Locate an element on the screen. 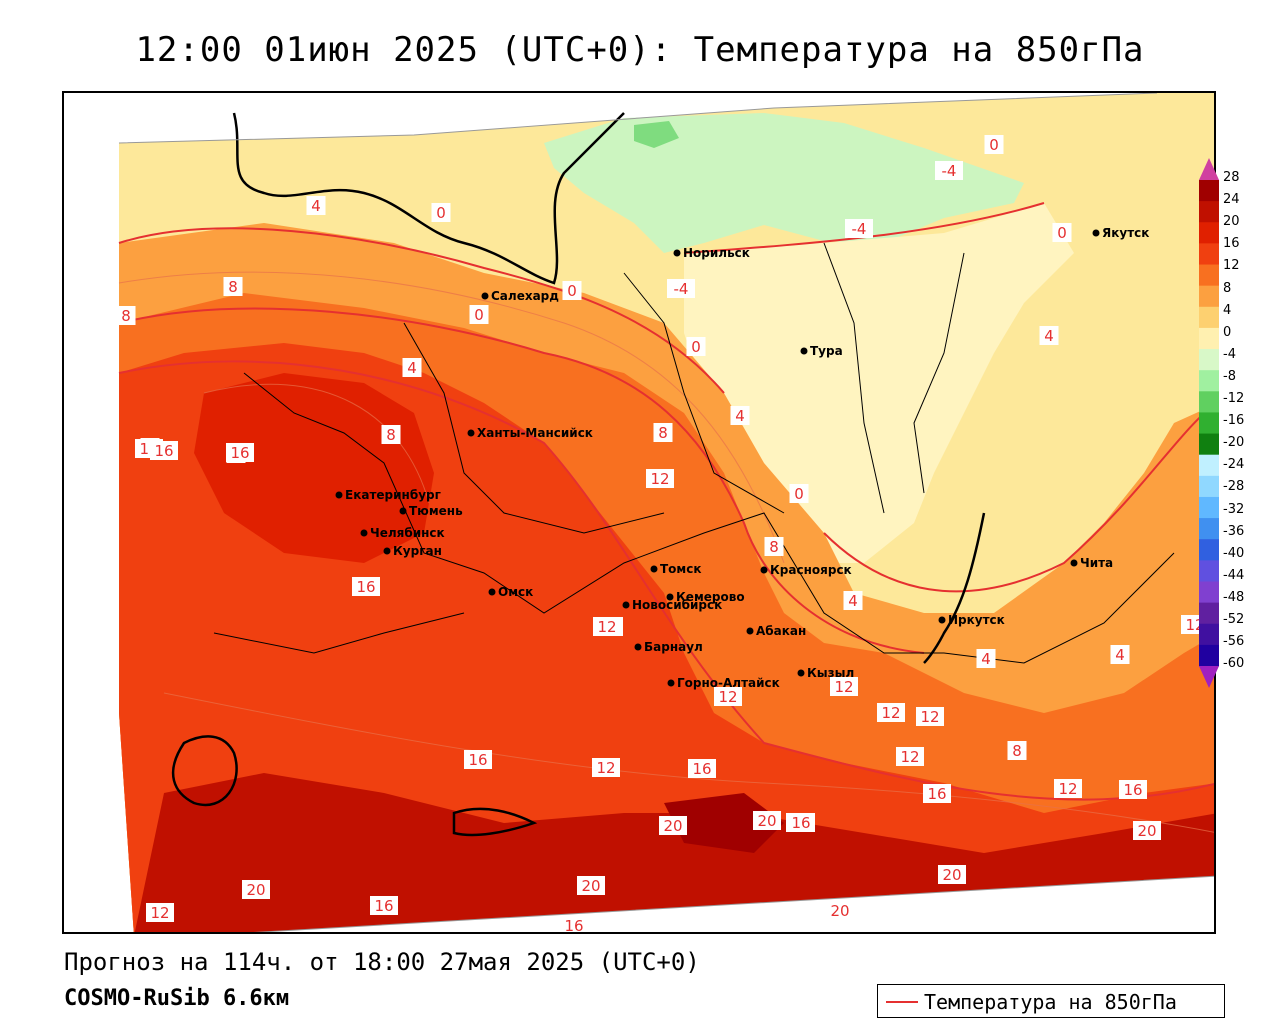 The image size is (1280, 1024). colorbar-label: -20 is located at coordinates (1234, 443).